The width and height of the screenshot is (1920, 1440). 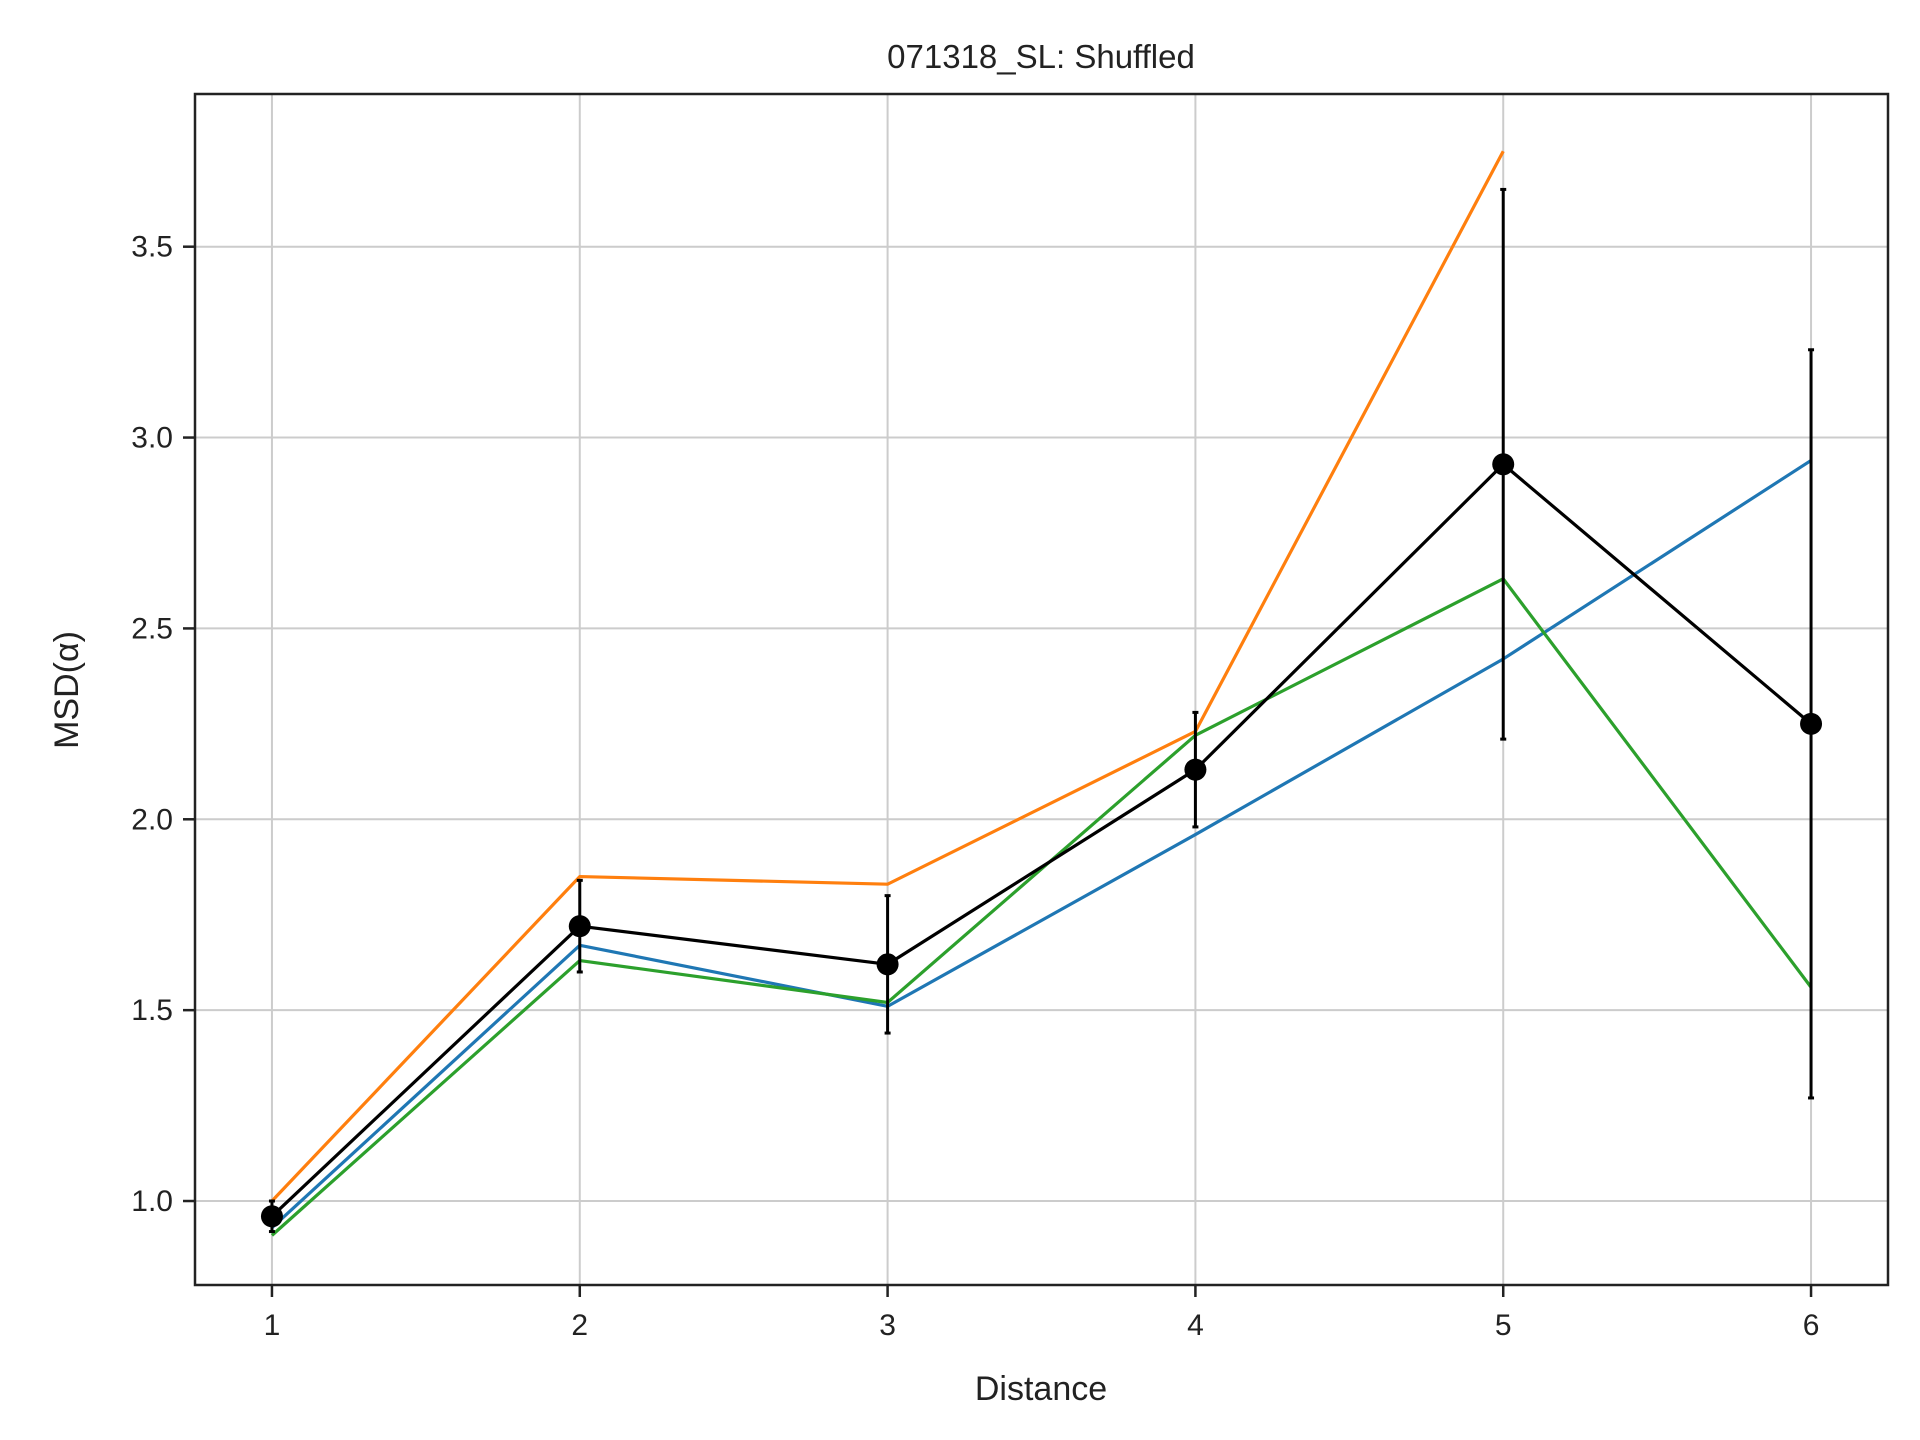 I want to click on y-tick-label: 1.0, so click(x=152, y=1201).